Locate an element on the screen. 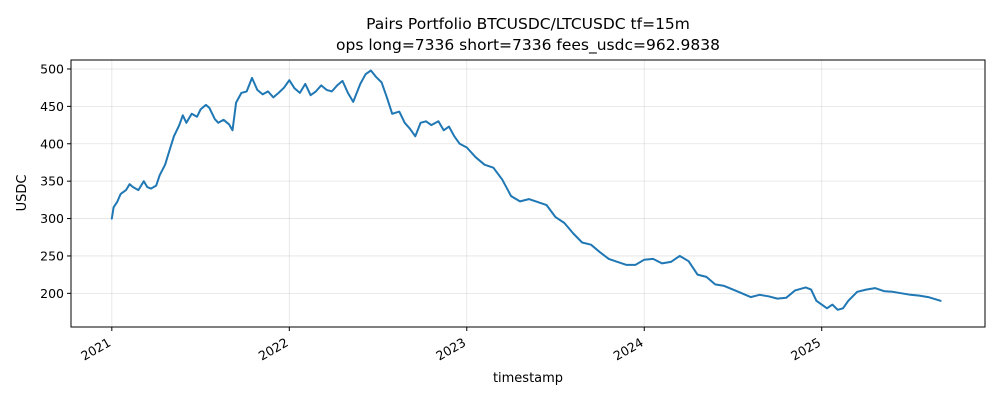 Image resolution: width=1000 pixels, height=404 pixels. y-axis-label: USDC is located at coordinates (22, 193).